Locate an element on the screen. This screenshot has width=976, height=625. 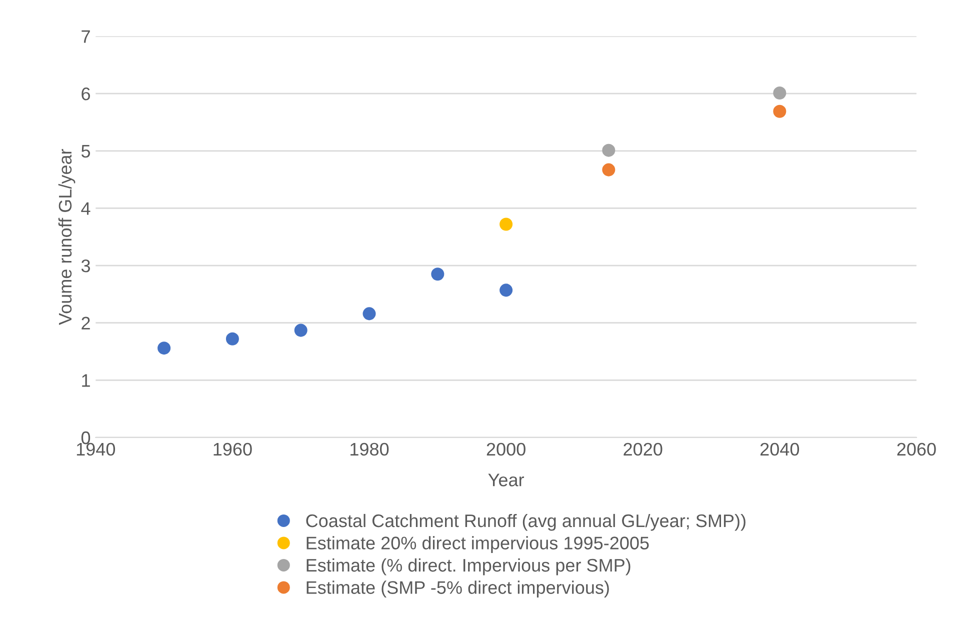
legend-label: Estimate 20% direct impervious 1995-2005 is located at coordinates (477, 545).